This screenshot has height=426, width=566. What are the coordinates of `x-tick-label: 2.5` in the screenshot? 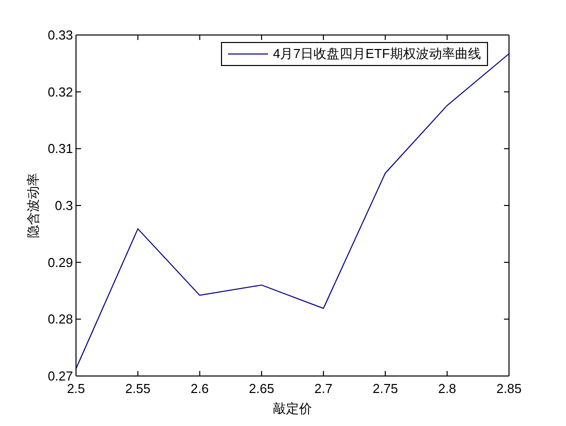 It's located at (76, 388).